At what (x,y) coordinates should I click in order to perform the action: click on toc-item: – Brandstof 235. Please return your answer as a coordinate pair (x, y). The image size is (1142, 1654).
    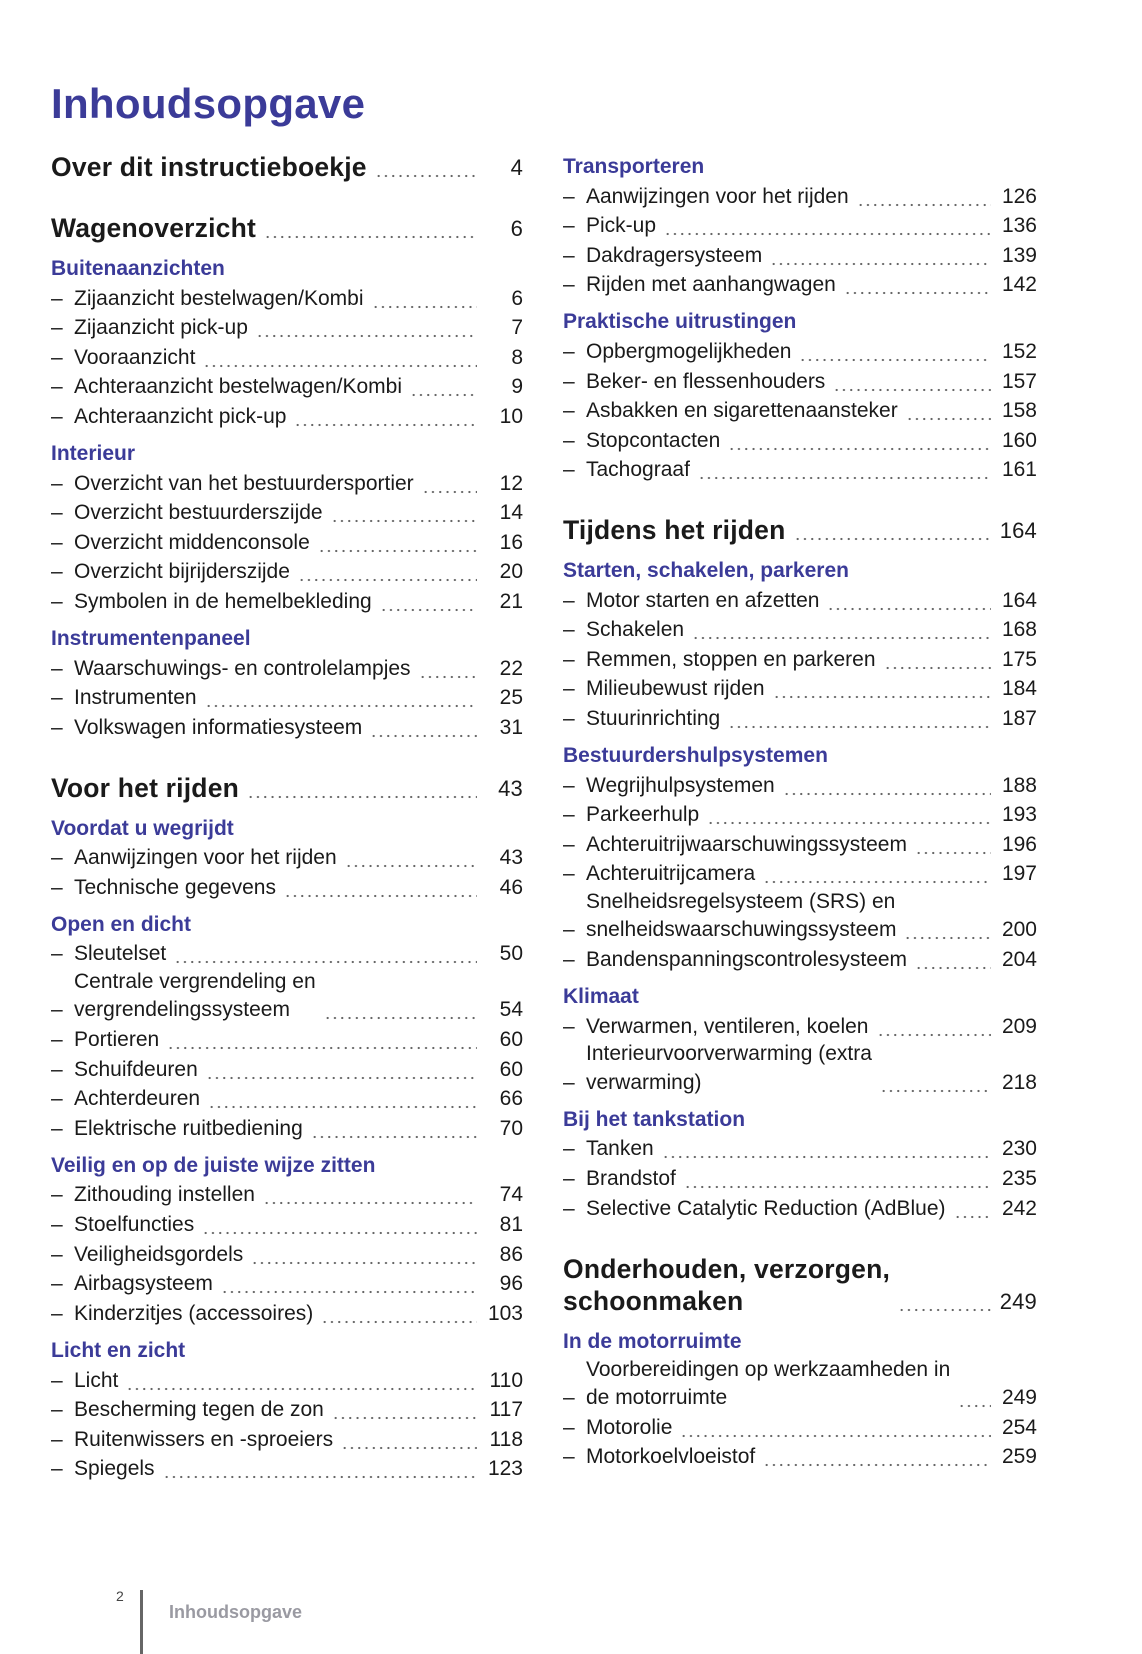
    Looking at the image, I should click on (800, 1179).